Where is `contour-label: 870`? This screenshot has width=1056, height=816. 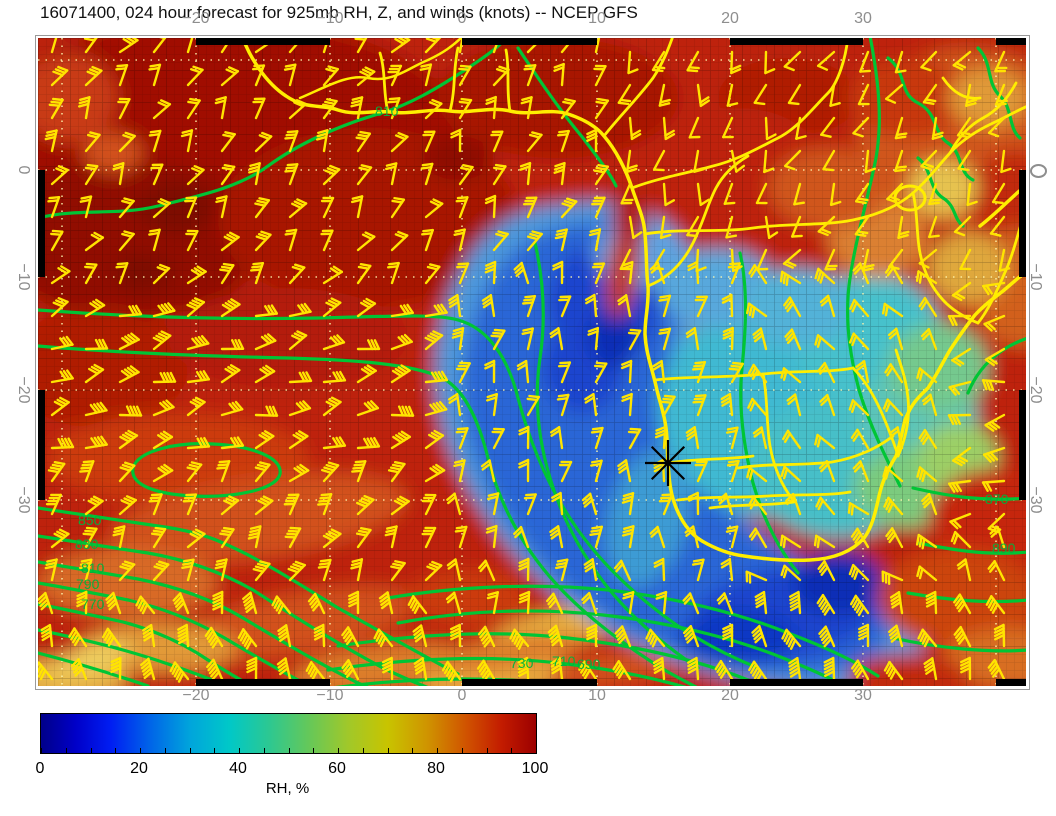 contour-label: 870 is located at coordinates (997, 499).